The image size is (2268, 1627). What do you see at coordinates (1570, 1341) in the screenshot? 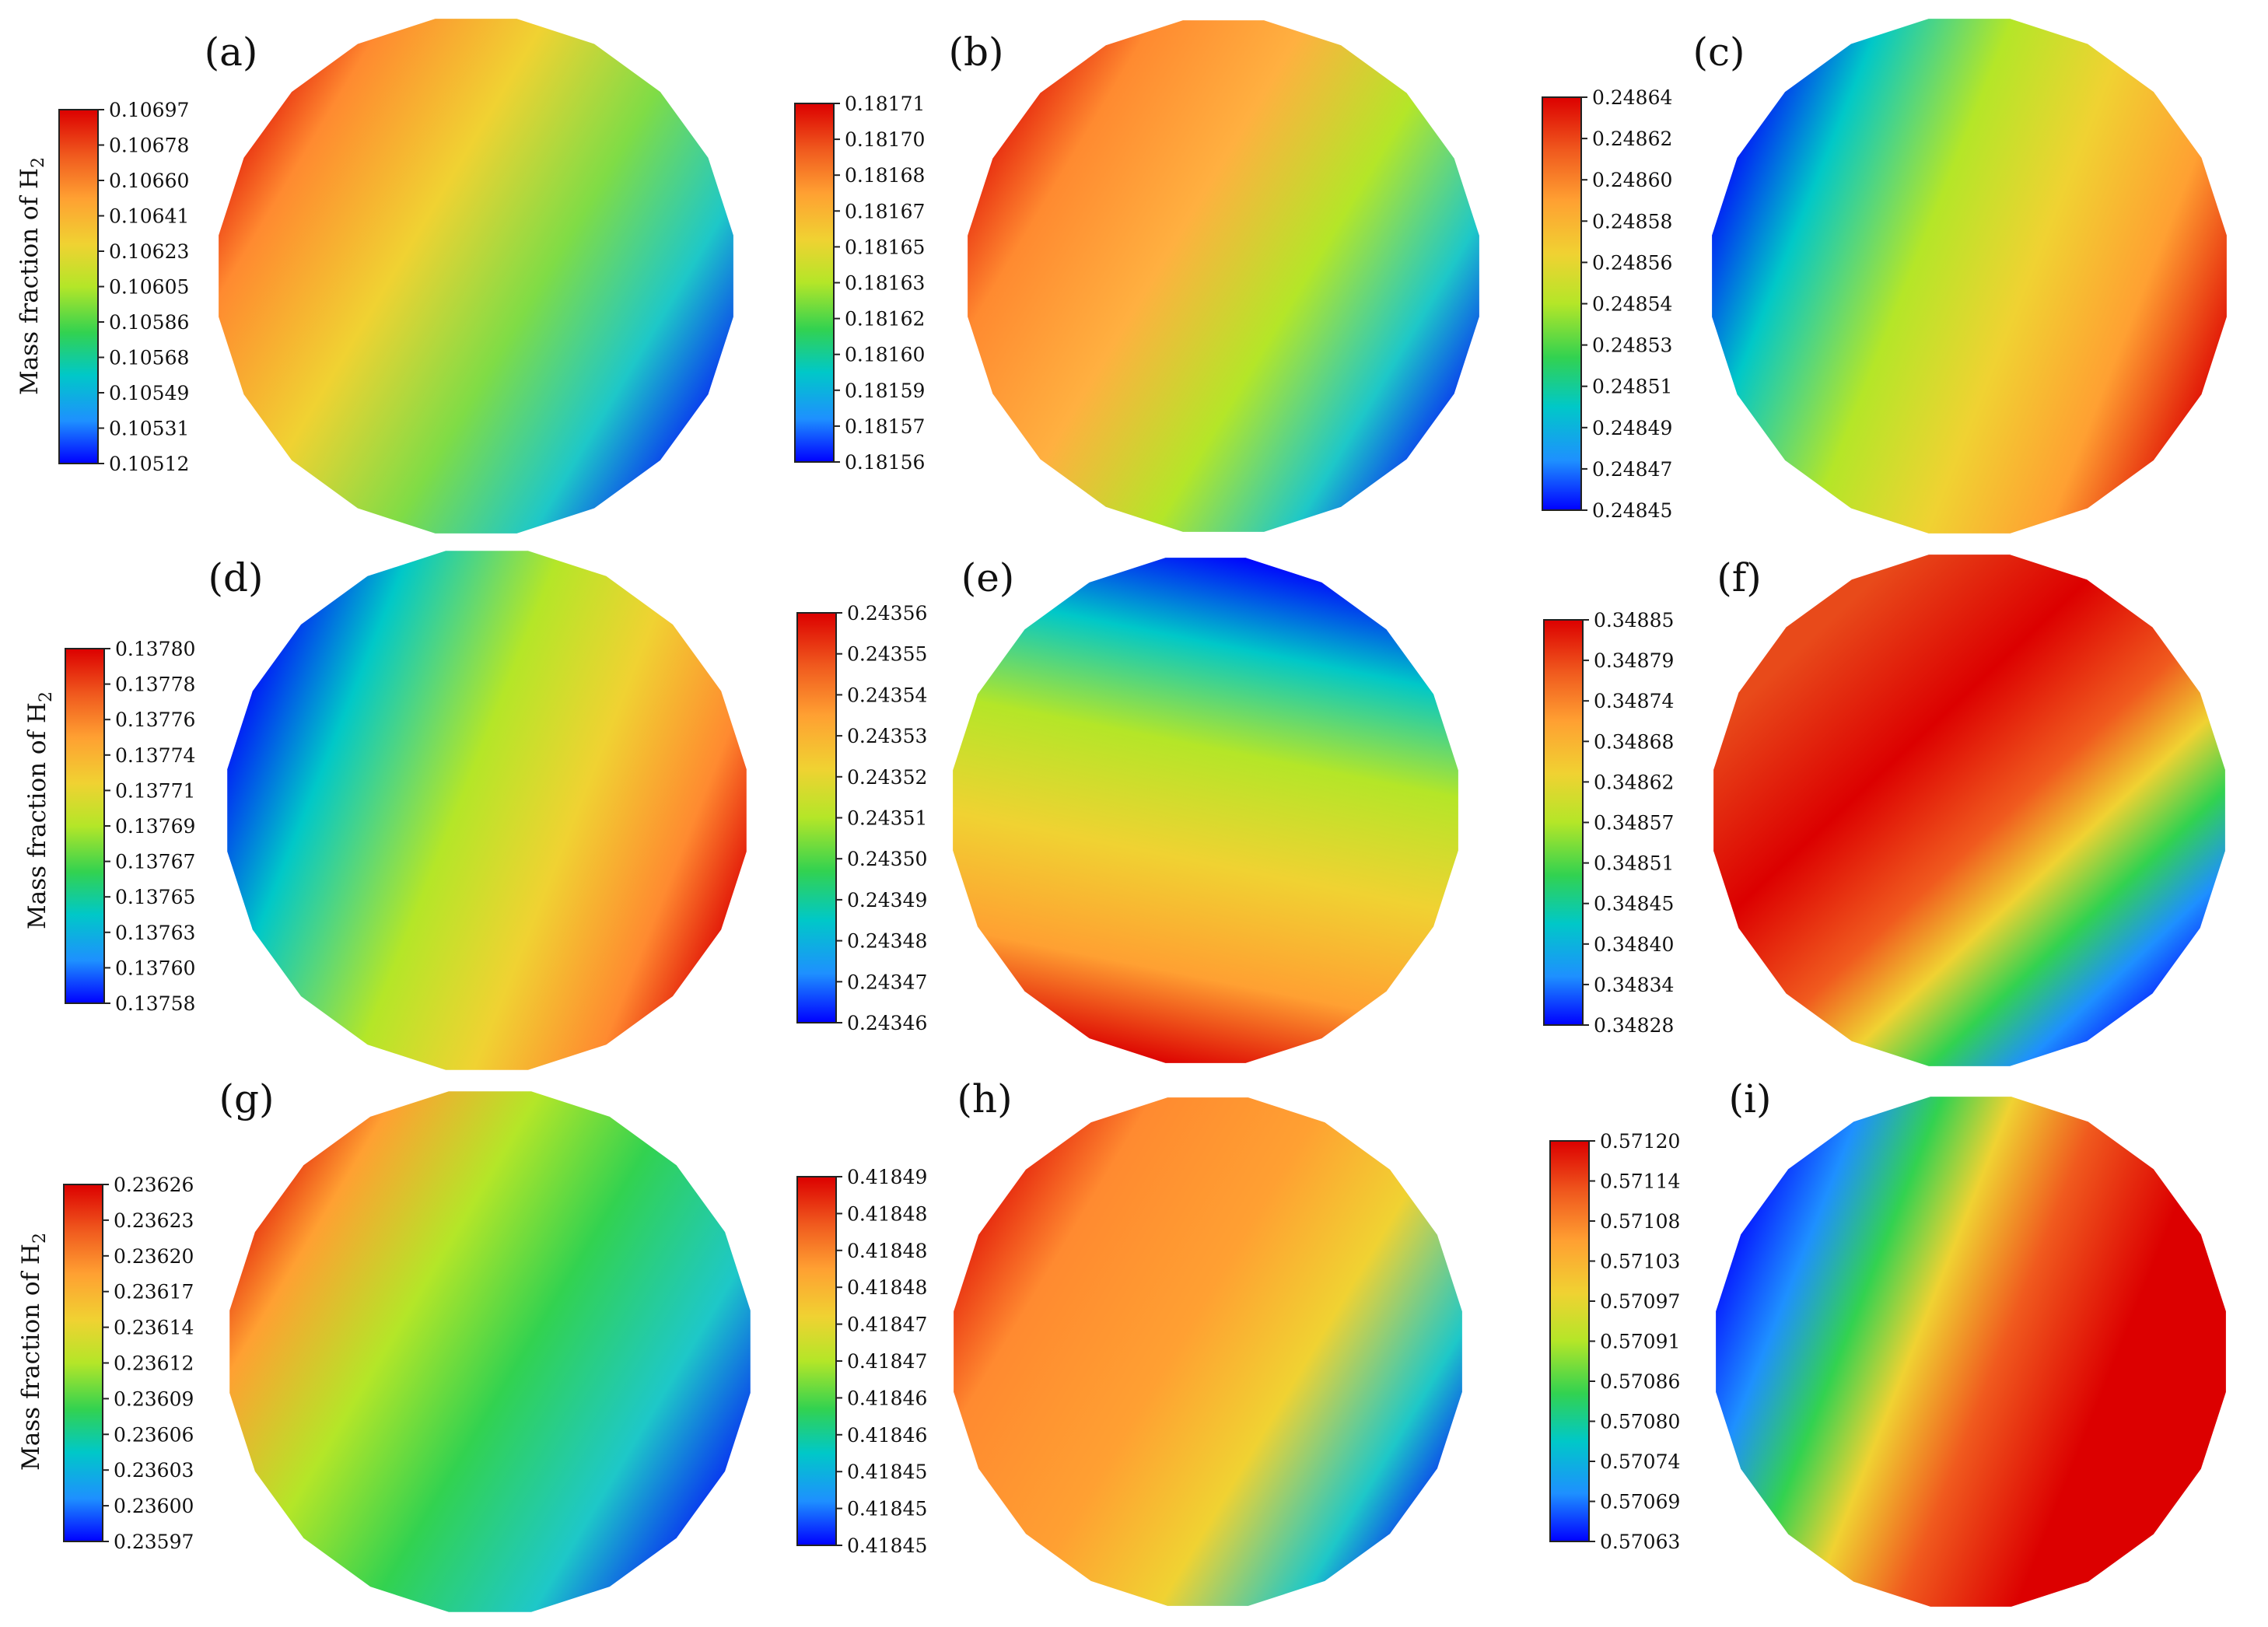
I see `colorbar-i` at bounding box center [1570, 1341].